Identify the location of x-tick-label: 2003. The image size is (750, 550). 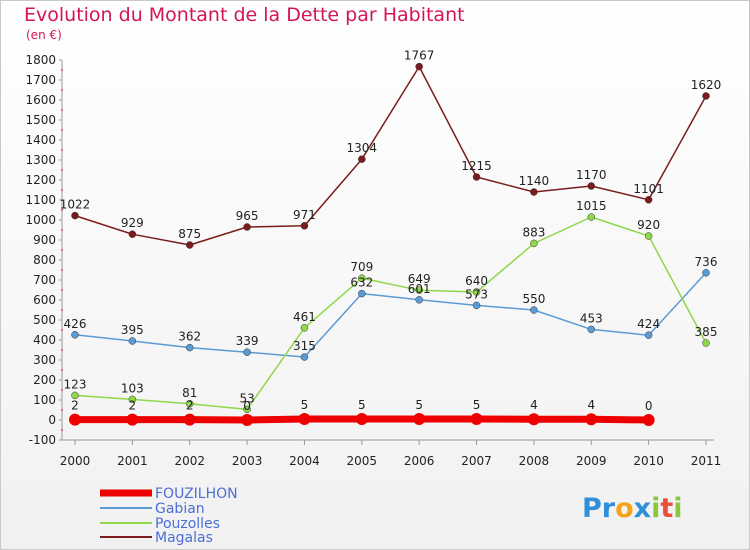
(247, 461).